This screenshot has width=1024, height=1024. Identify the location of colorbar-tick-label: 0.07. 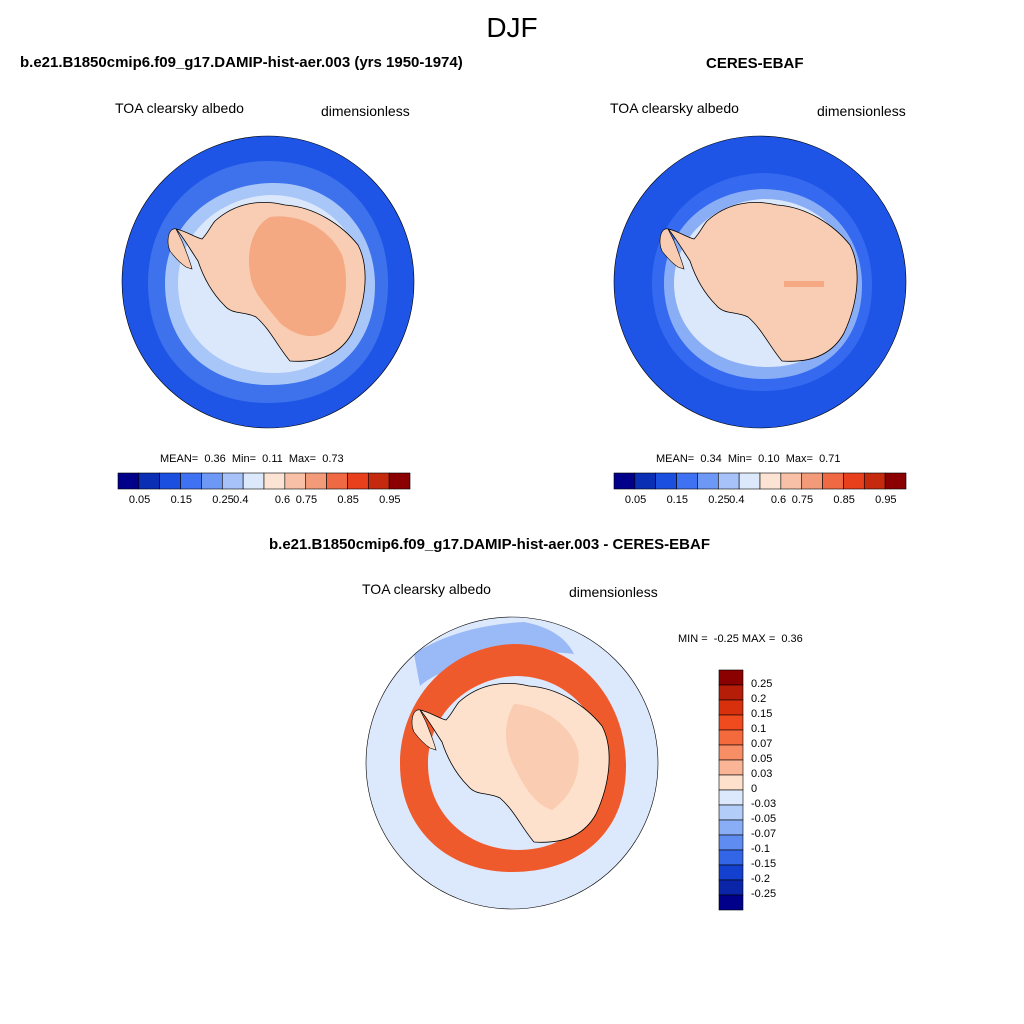
(762, 744).